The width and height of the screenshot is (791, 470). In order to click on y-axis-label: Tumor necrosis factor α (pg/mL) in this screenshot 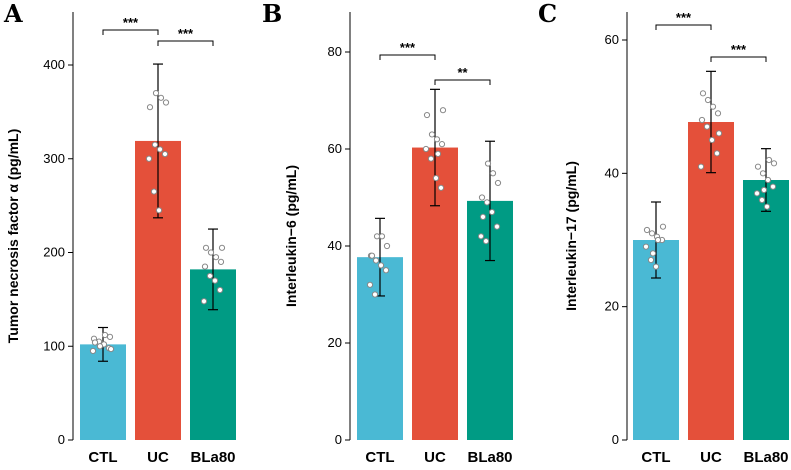, I will do `click(13, 236)`.